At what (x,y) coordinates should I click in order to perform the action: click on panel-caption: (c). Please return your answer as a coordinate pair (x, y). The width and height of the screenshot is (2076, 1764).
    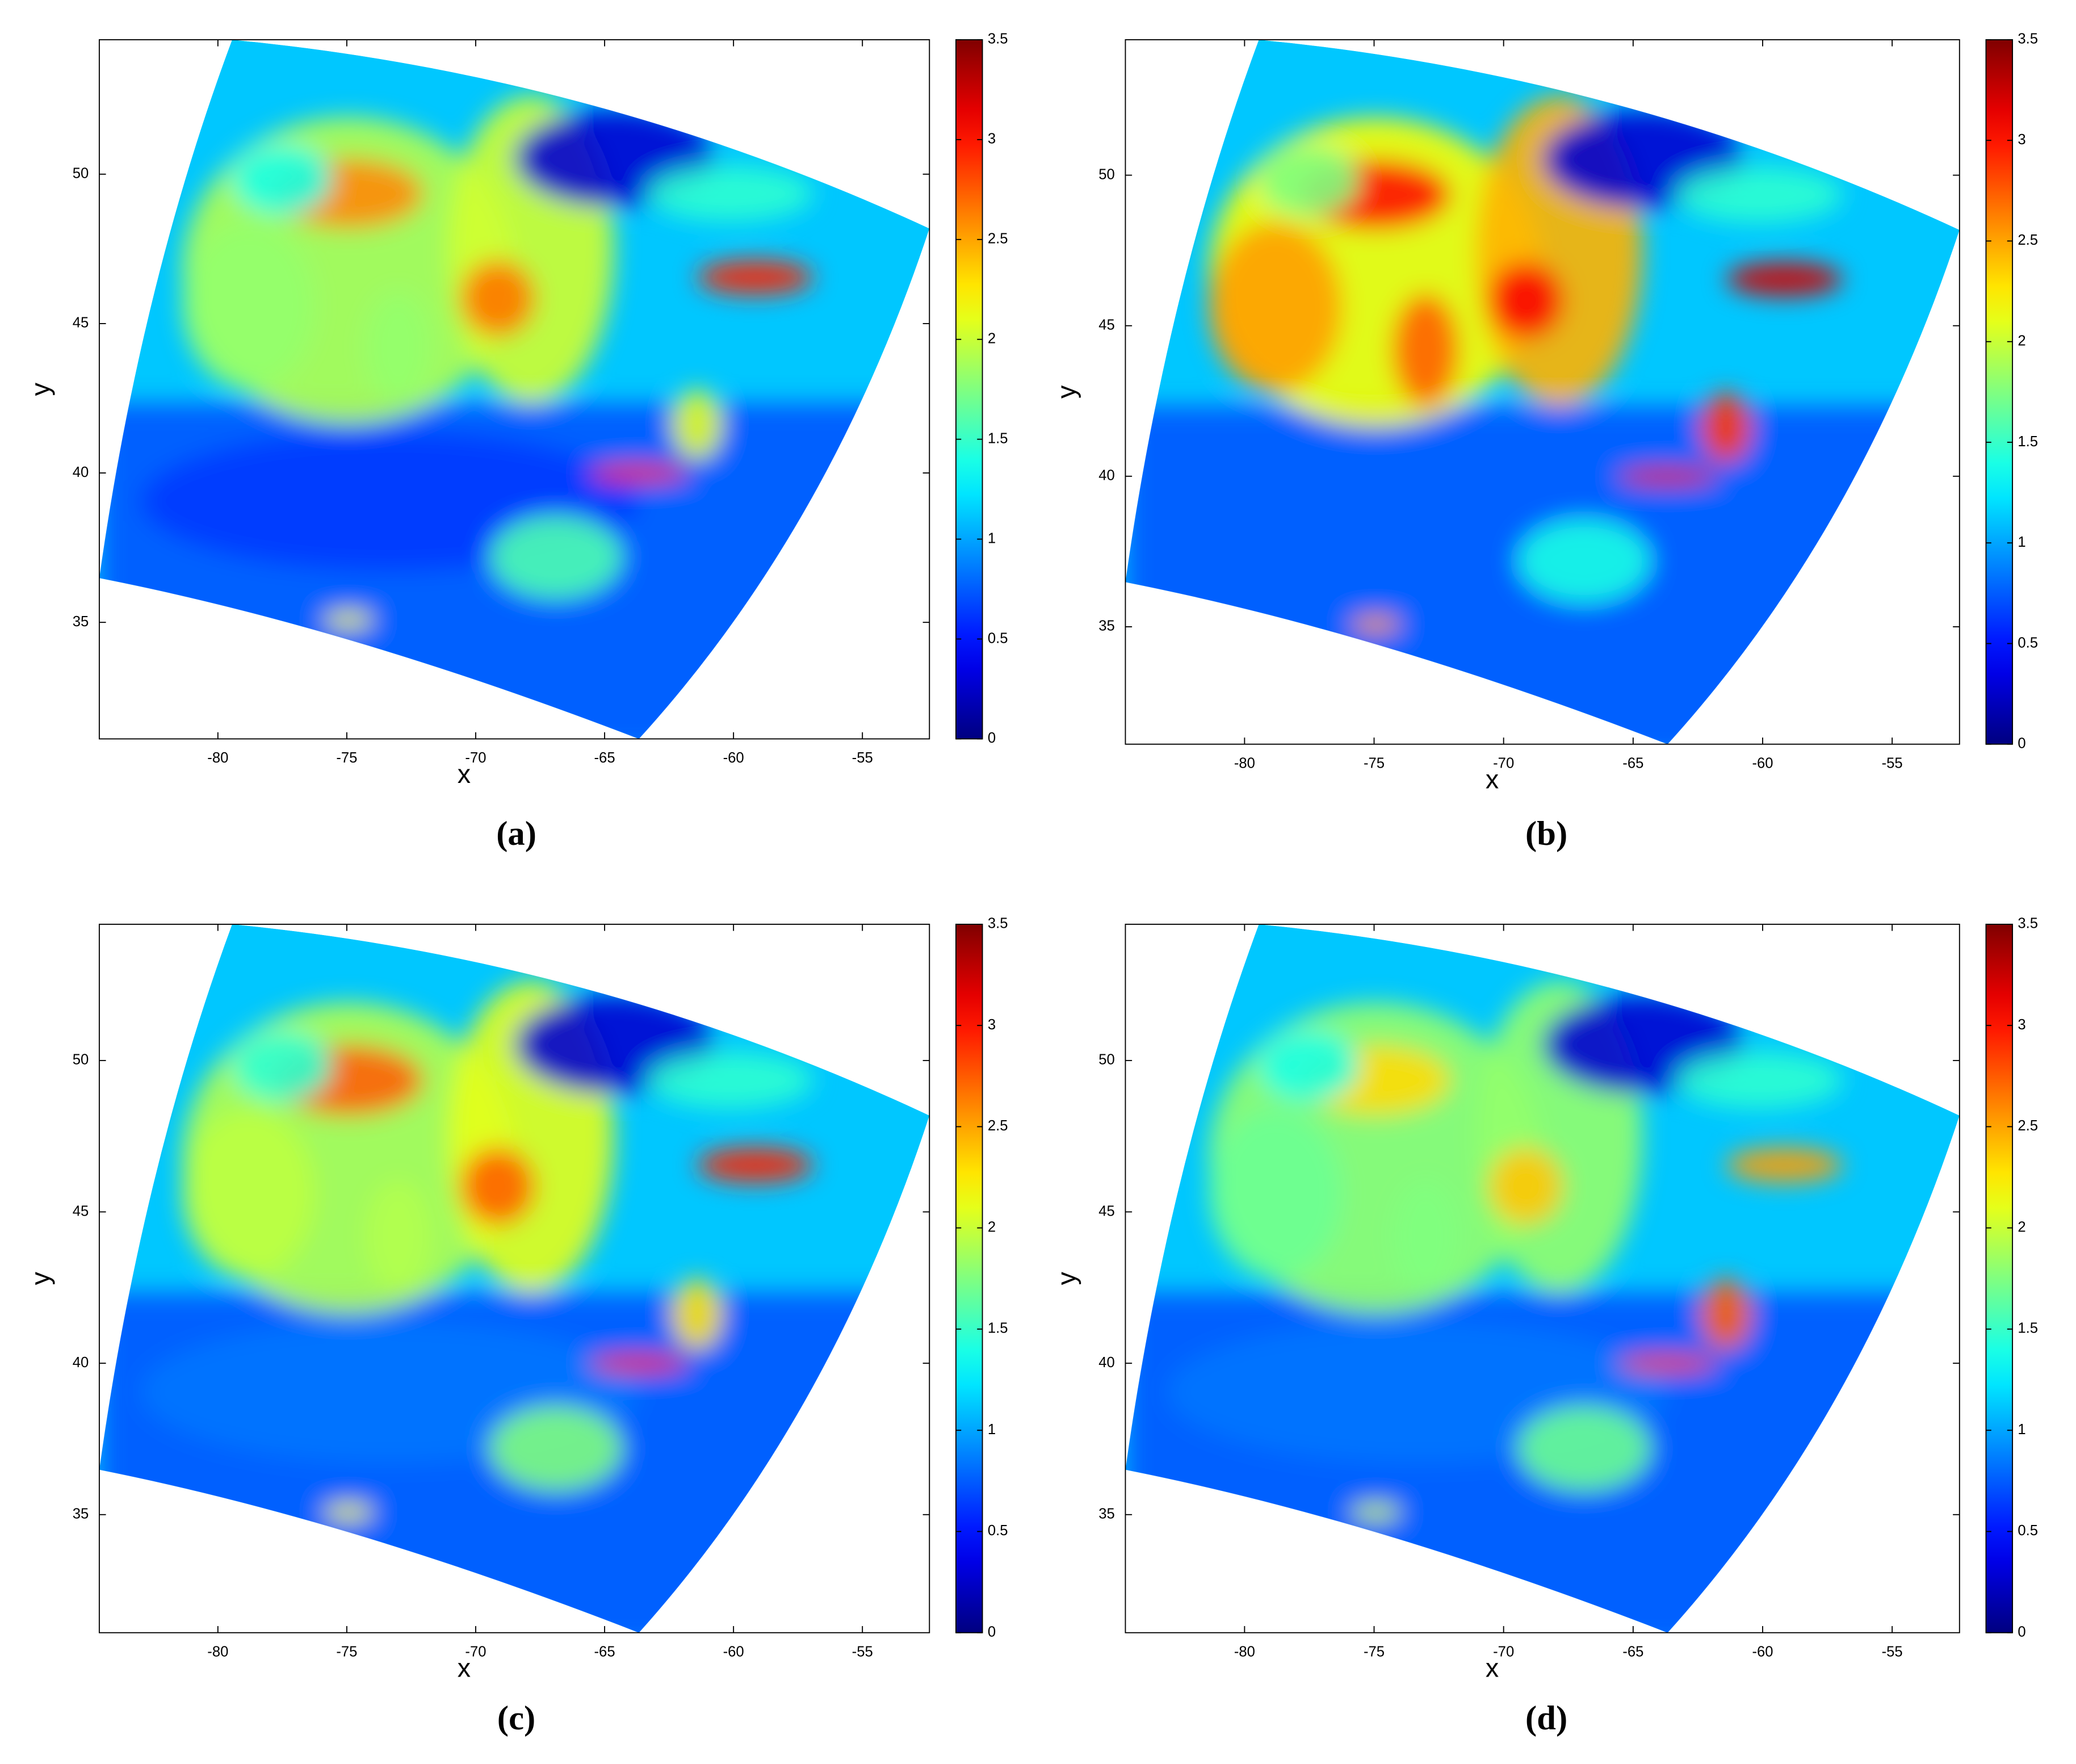
    Looking at the image, I should click on (516, 1718).